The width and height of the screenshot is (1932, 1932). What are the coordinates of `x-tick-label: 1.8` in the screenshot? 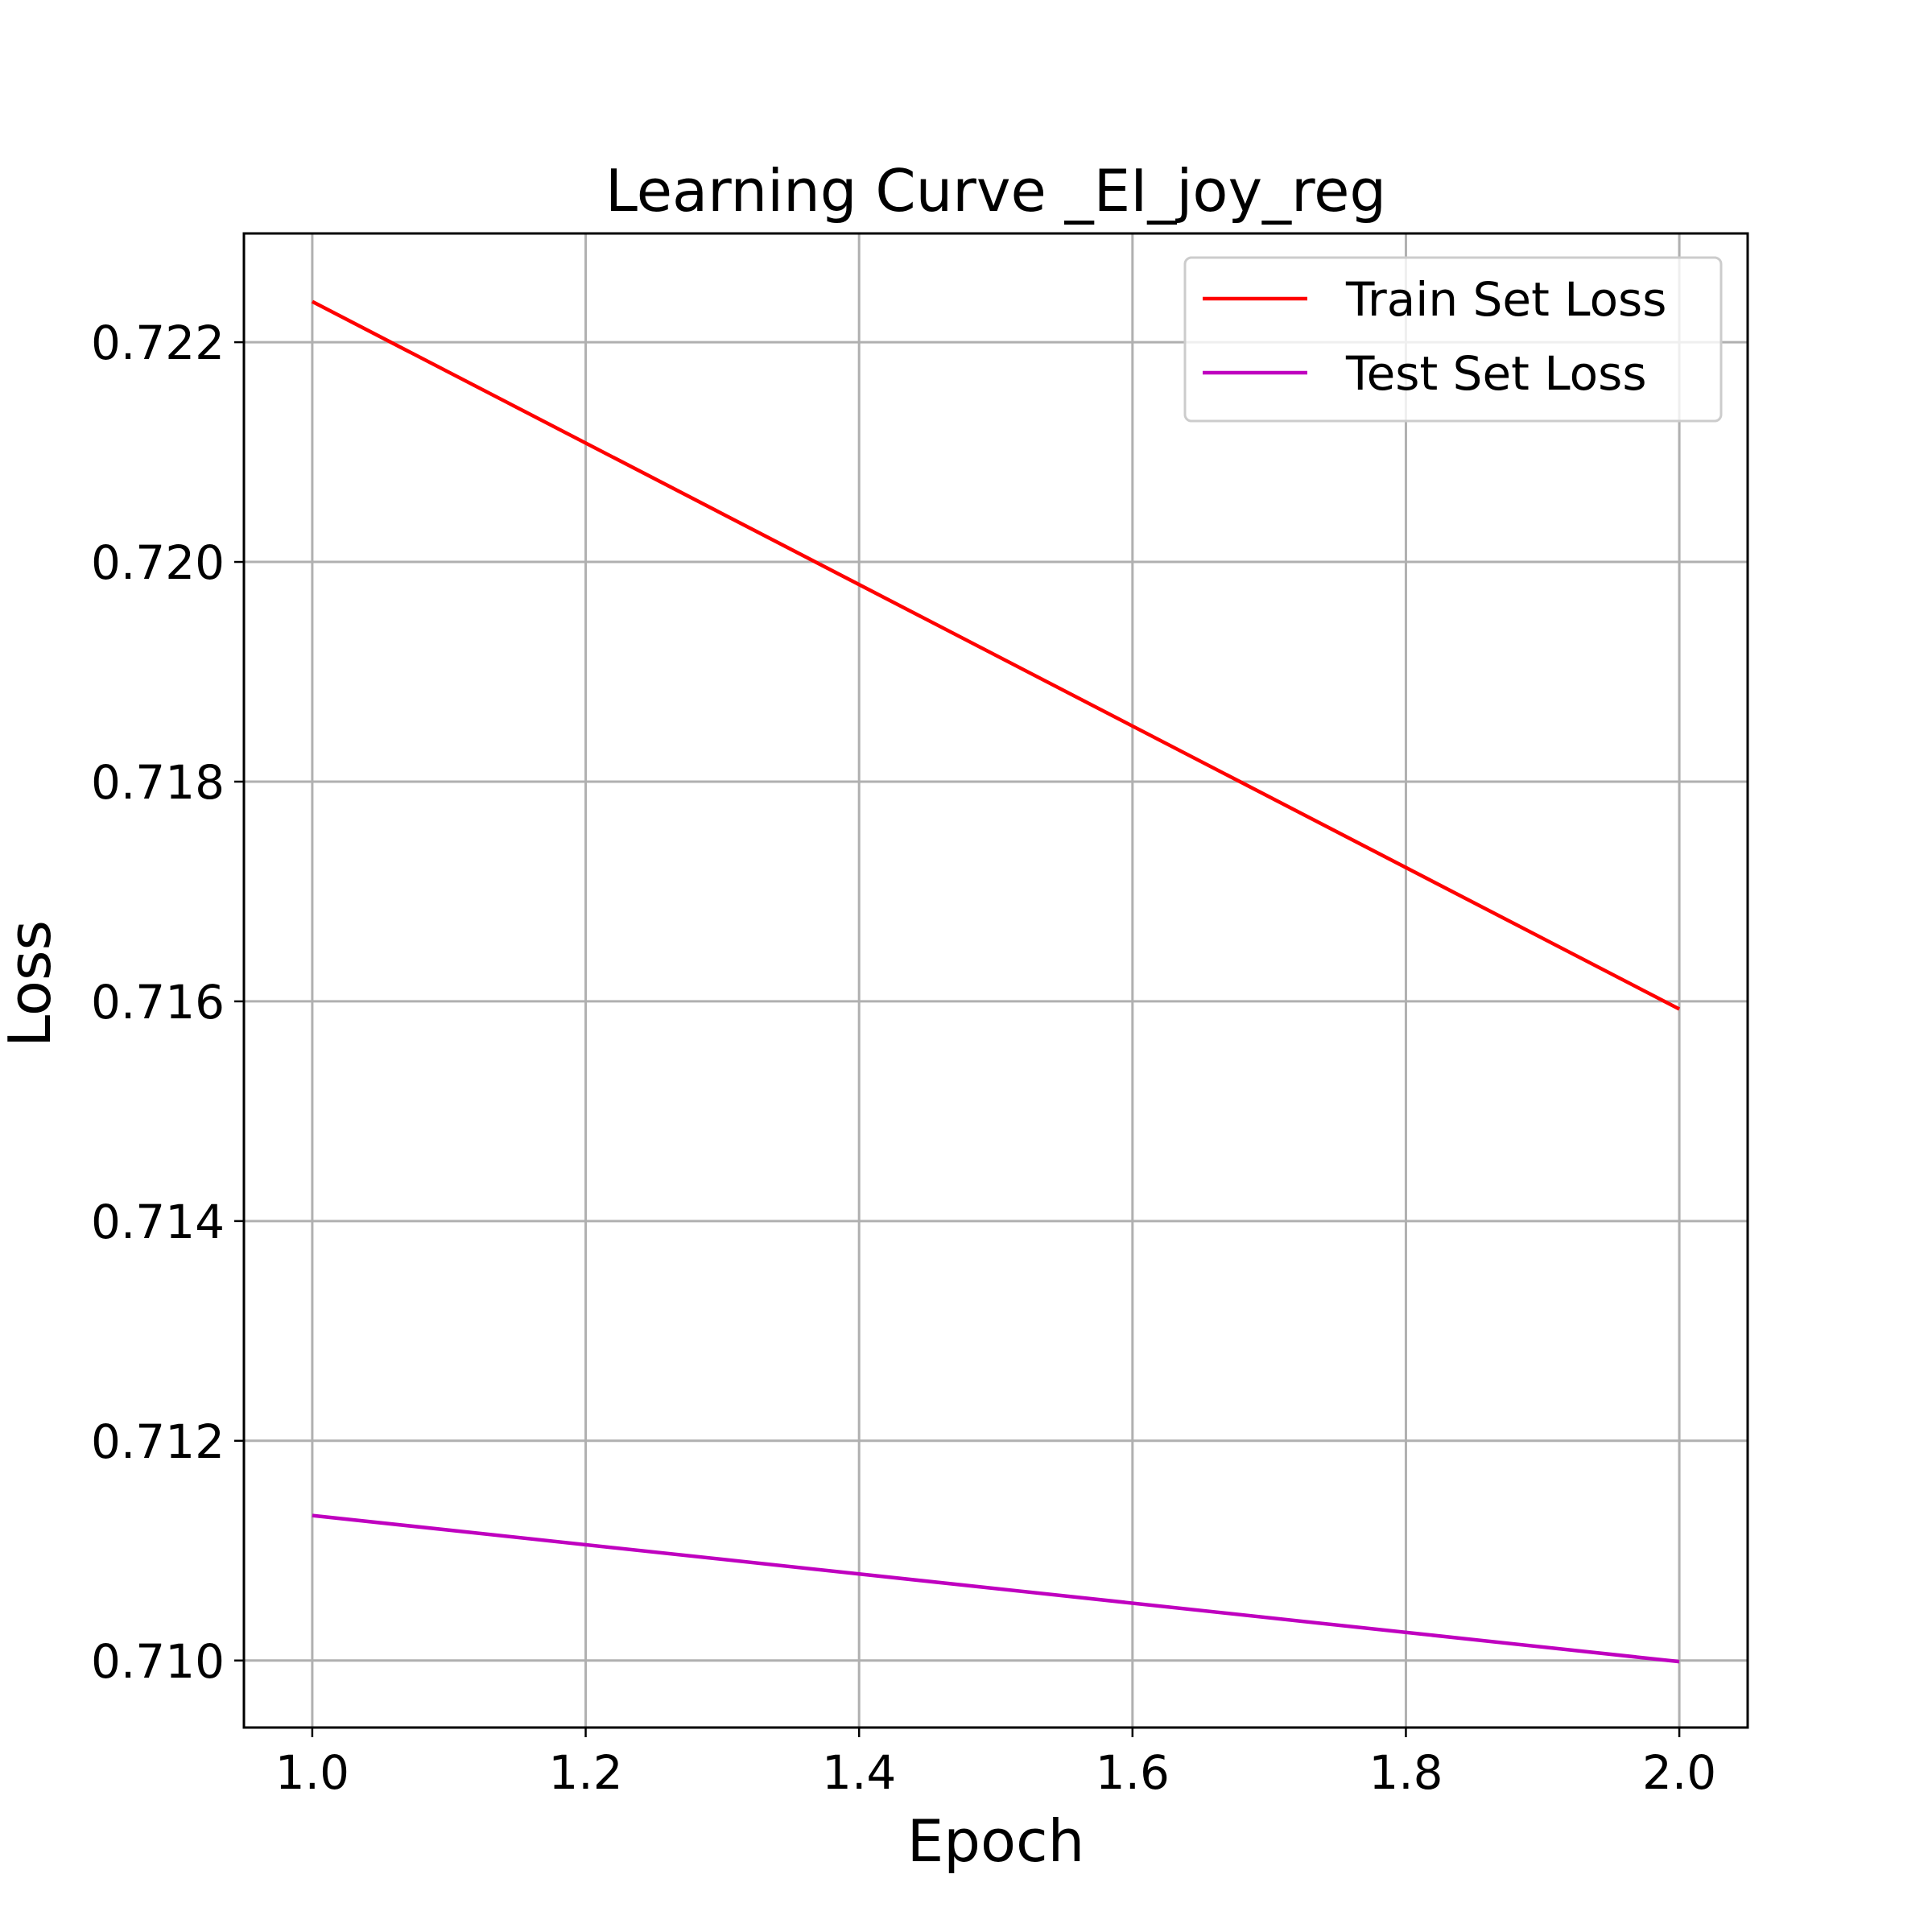 It's located at (1405, 1772).